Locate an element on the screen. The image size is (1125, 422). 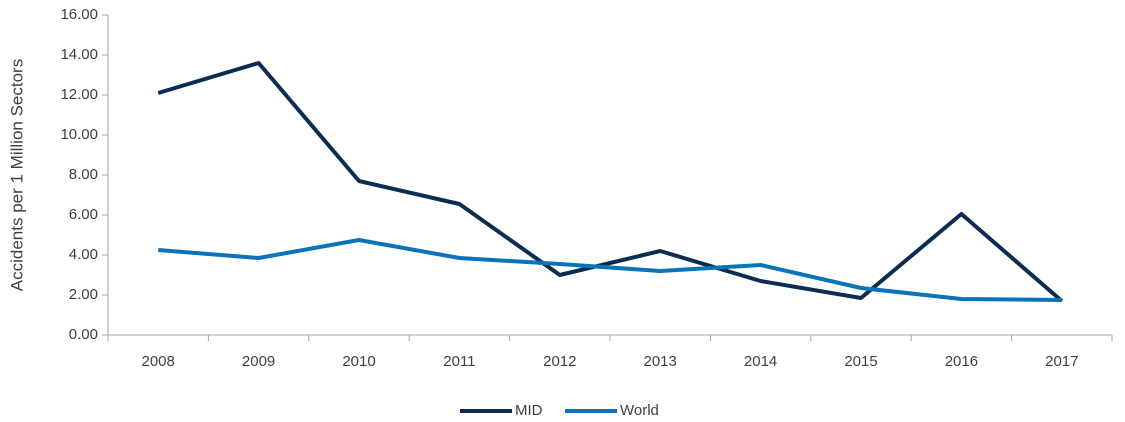
y-tick-label: 8.00 is located at coordinates (83, 174).